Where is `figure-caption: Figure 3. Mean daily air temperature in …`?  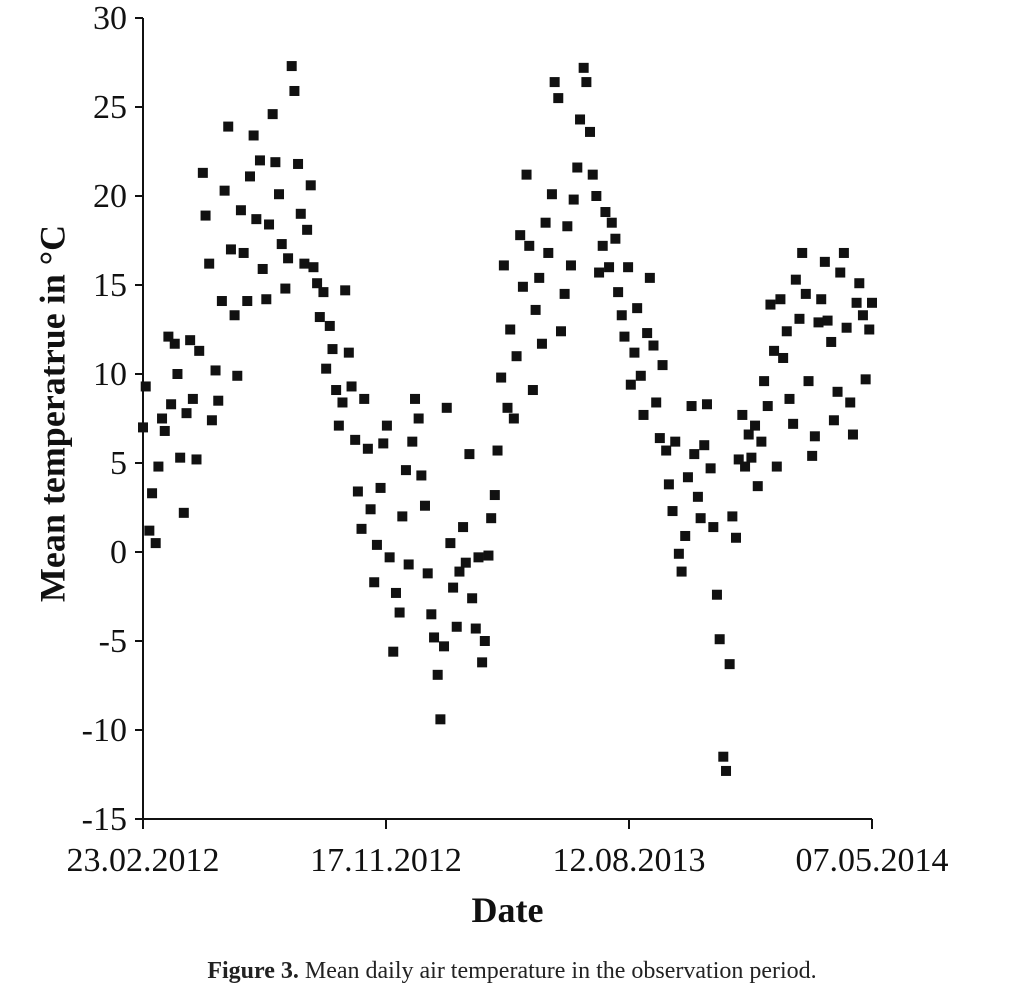 figure-caption: Figure 3. Mean daily air temperature in … is located at coordinates (512, 971).